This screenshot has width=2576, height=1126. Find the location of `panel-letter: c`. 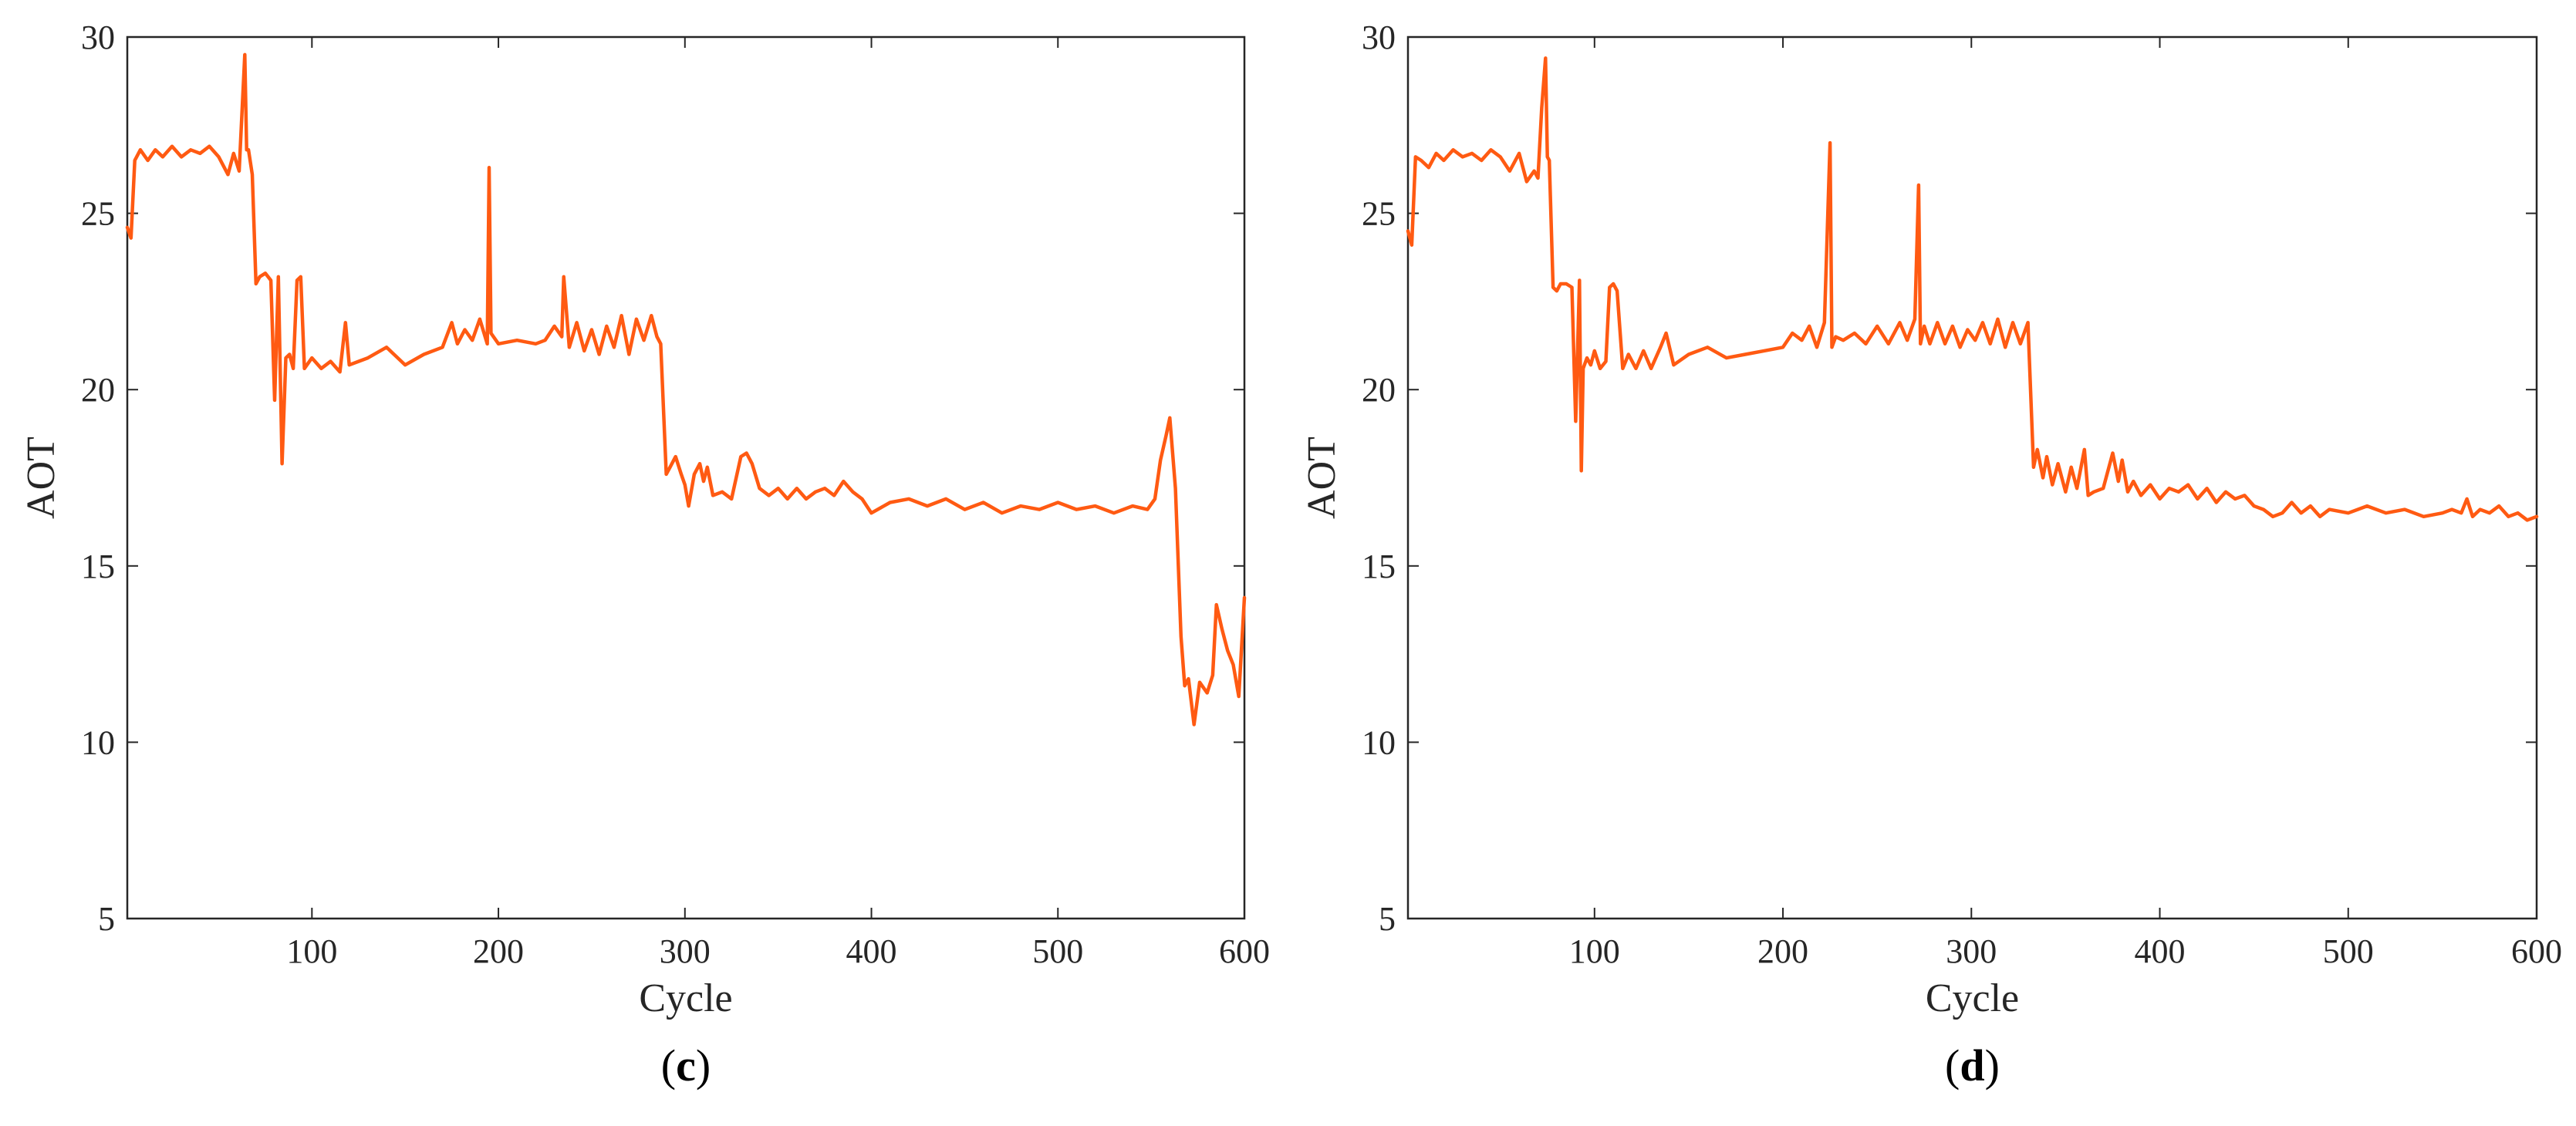

panel-letter: c is located at coordinates (686, 1065).